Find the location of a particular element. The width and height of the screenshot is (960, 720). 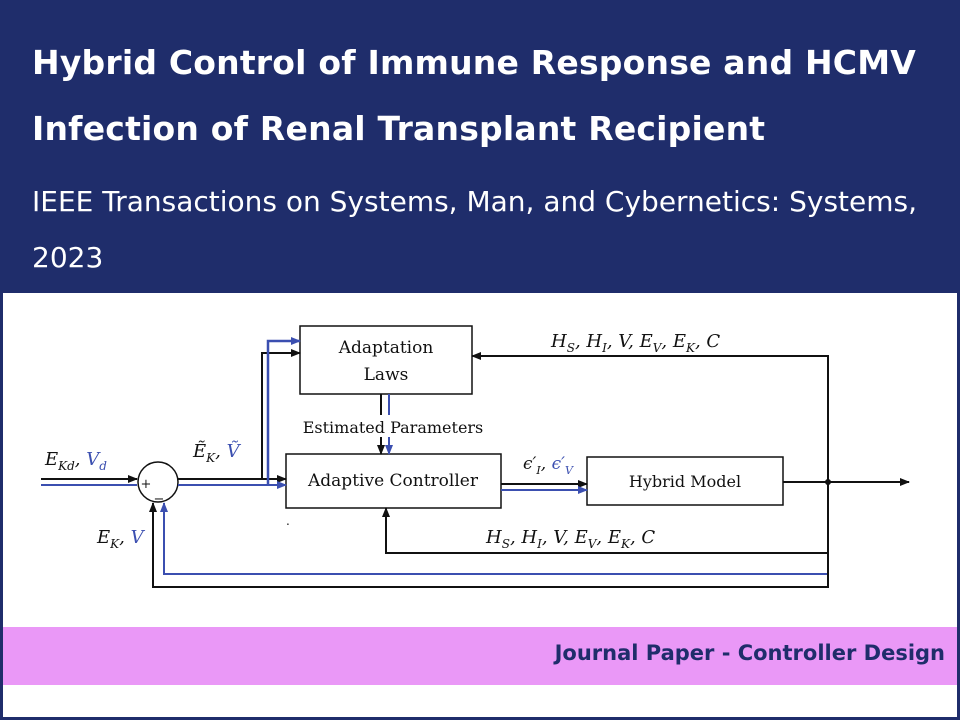

feedback-top-label: HS, HI, V, EV, EK, C is located at coordinates (635, 343).